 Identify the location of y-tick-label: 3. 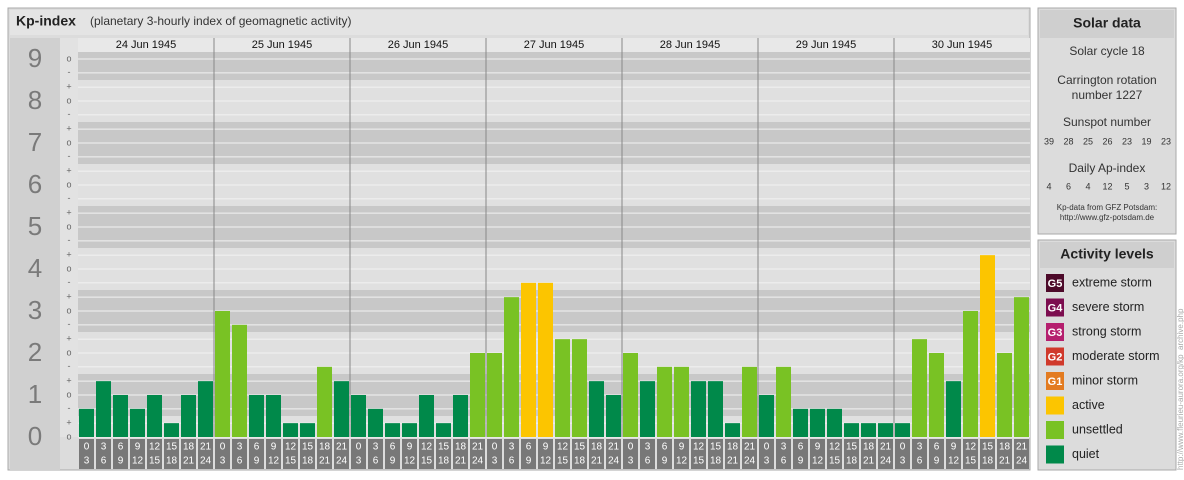
(35, 310).